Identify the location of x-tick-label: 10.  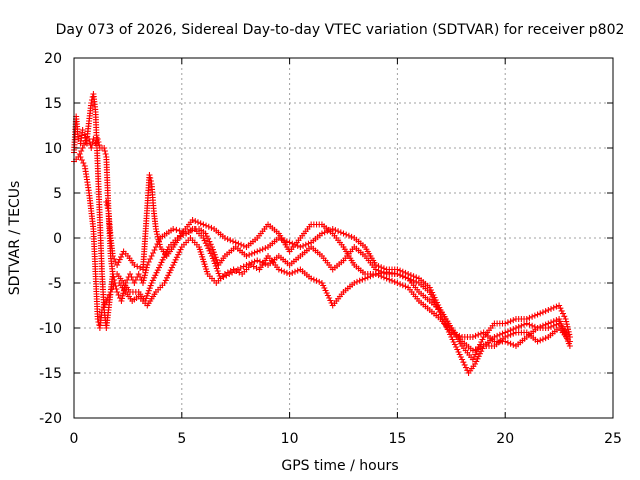
(290, 439).